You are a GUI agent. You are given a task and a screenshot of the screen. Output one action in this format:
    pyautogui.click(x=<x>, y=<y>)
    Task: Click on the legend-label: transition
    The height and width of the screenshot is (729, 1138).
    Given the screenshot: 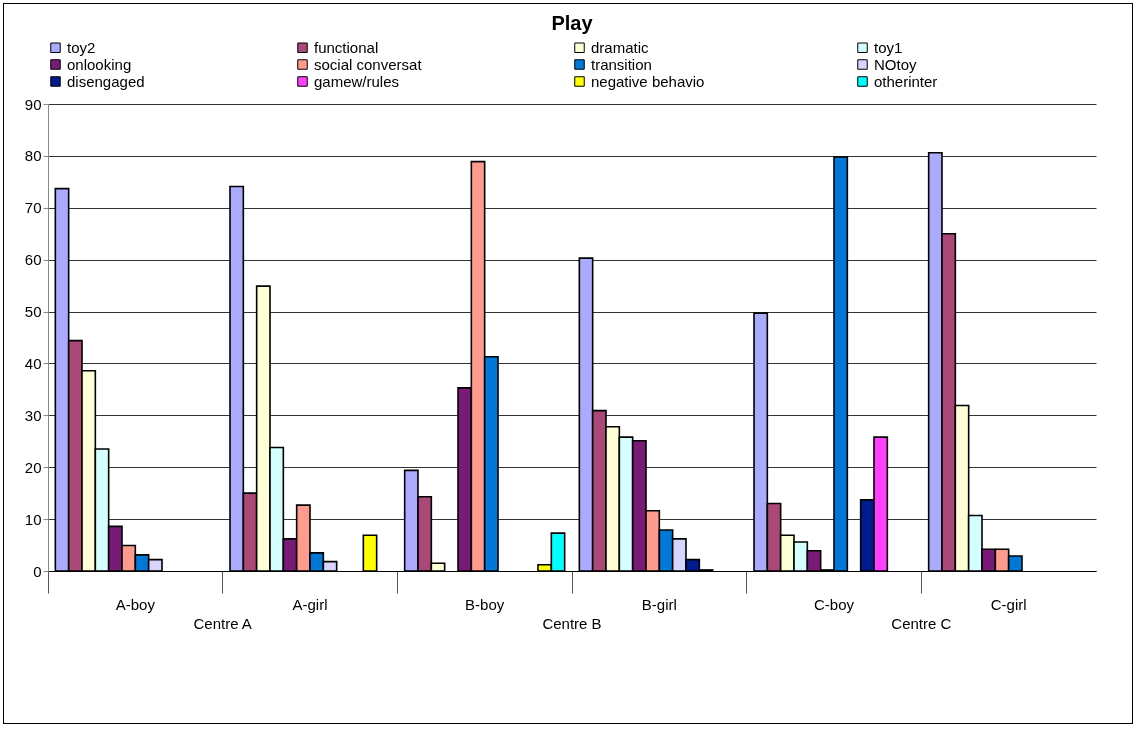 What is the action you would take?
    pyautogui.click(x=621, y=64)
    